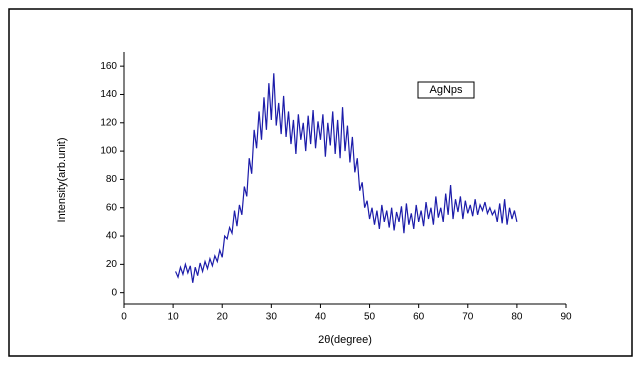 Image resolution: width=641 pixels, height=367 pixels. I want to click on x-tick-label: 90, so click(566, 317).